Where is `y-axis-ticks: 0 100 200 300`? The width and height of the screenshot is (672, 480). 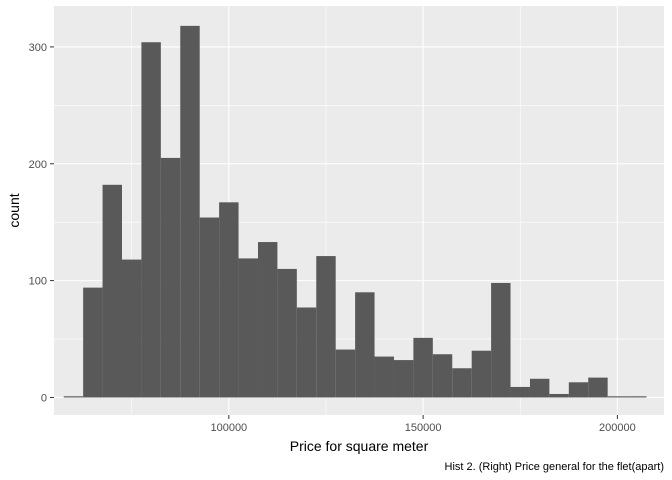
y-axis-ticks: 0 100 200 300 is located at coordinates (41, 223).